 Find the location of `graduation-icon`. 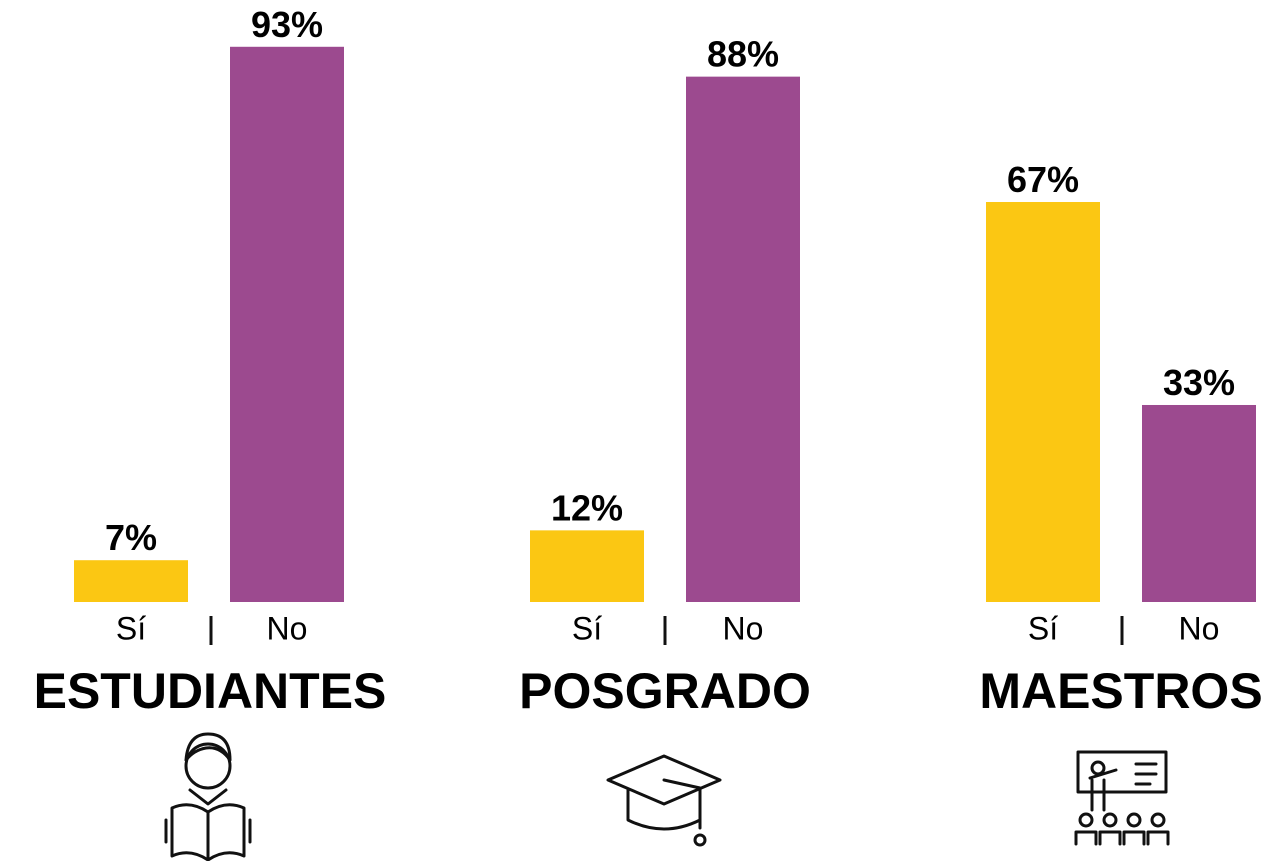

graduation-icon is located at coordinates (664, 800).